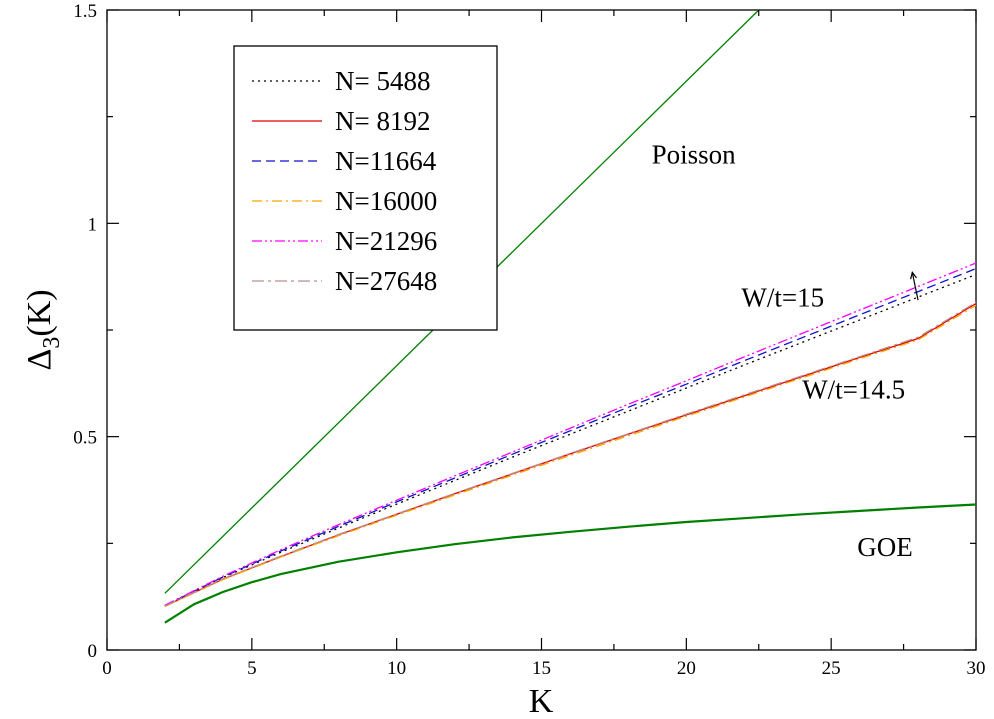 This screenshot has width=994, height=719. Describe the element at coordinates (386, 161) in the screenshot. I see `legend-label-3: N=11664` at that location.